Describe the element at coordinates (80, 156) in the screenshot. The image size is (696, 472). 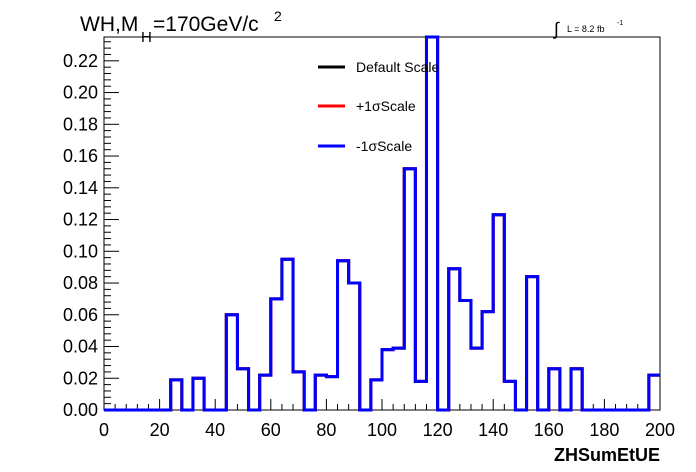
I see `y-tick-label: 0.16` at that location.